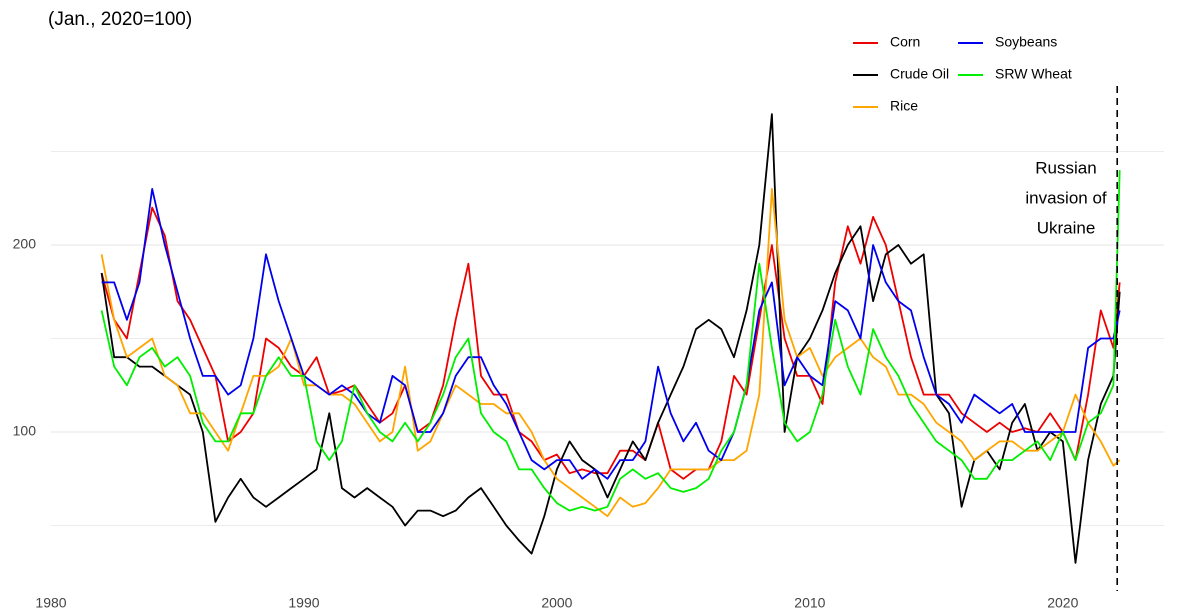  I want to click on x-tick-label: 1990, so click(303, 603).